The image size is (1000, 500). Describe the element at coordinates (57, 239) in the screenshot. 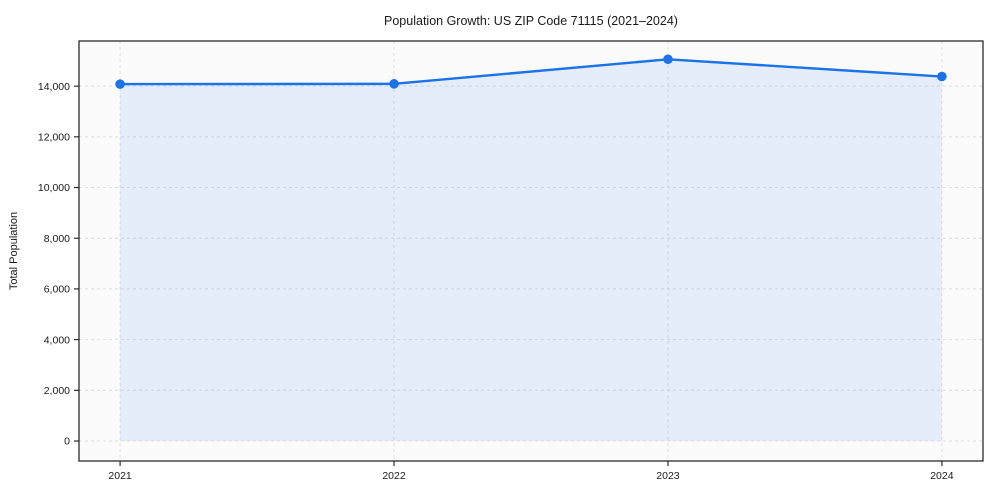

I see `y-tick-label: 8,000` at that location.